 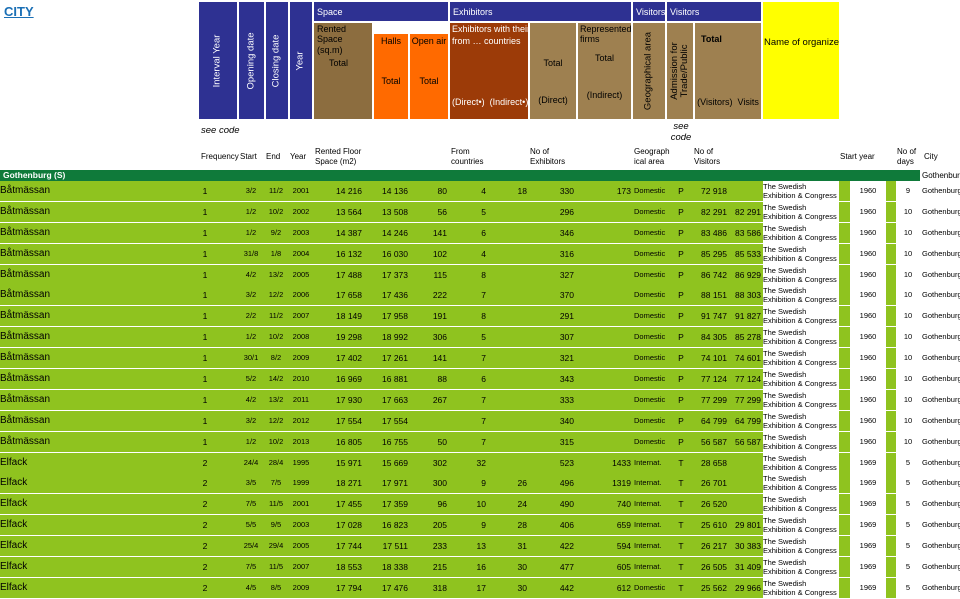 What do you see at coordinates (349, 316) in the screenshot?
I see `cell-space: 18 149` at bounding box center [349, 316].